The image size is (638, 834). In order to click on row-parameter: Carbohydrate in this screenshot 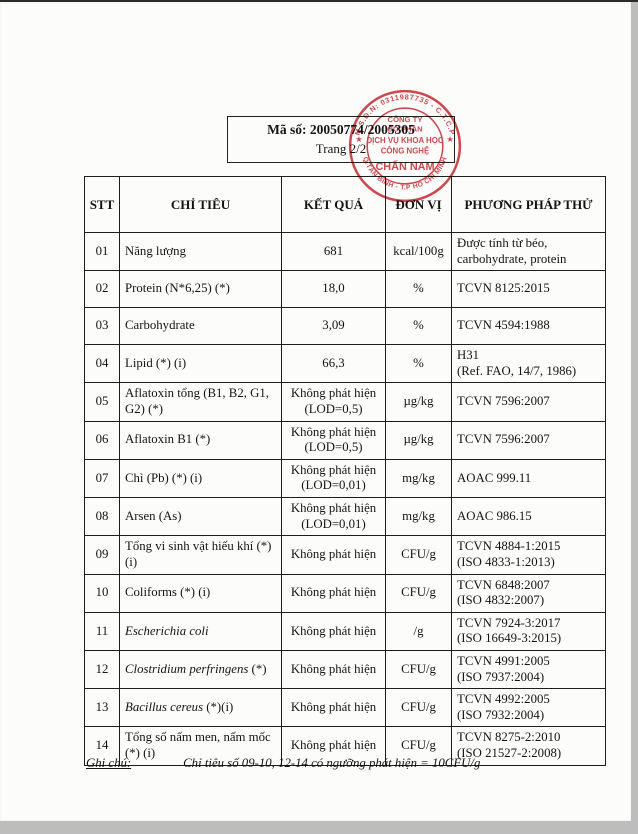, I will do `click(200, 326)`.